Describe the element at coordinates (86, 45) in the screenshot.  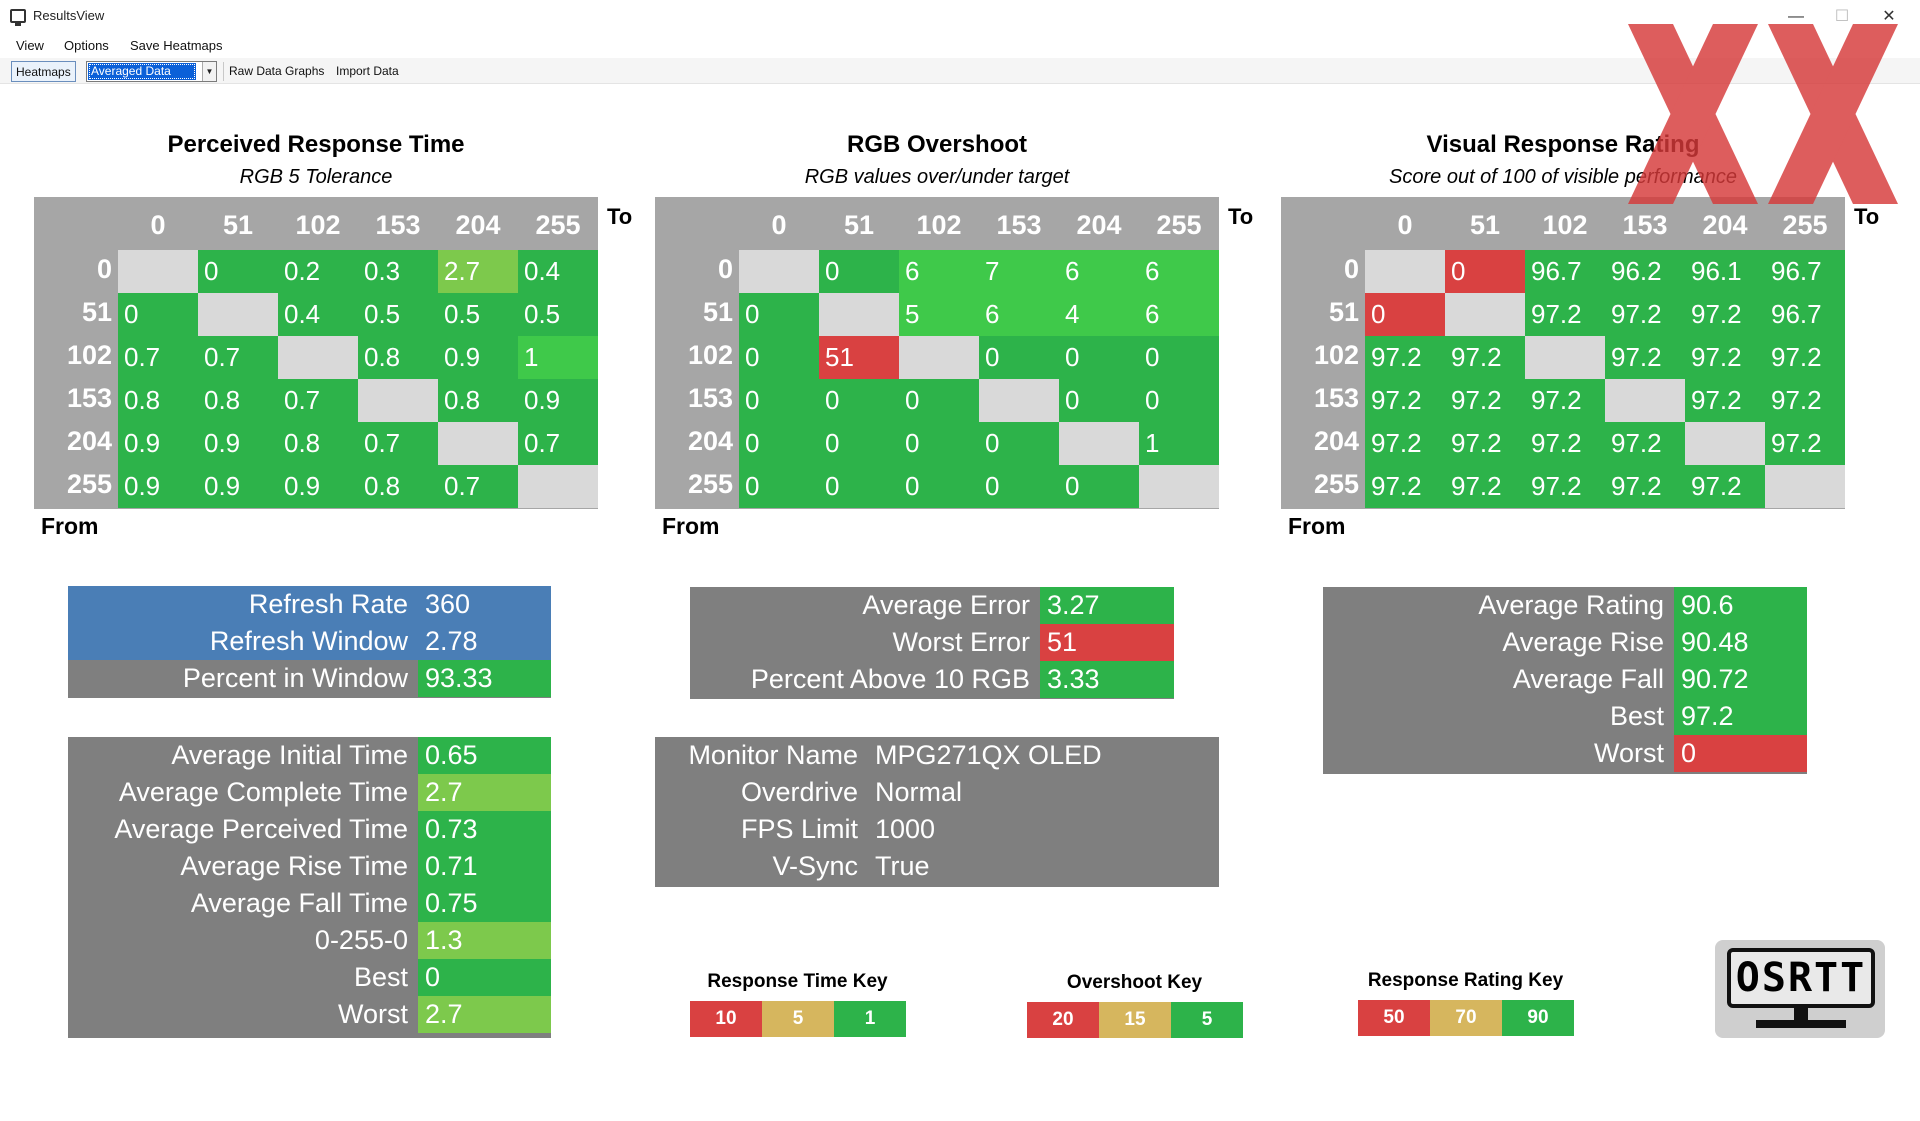
I see `menu-options: Options` at that location.